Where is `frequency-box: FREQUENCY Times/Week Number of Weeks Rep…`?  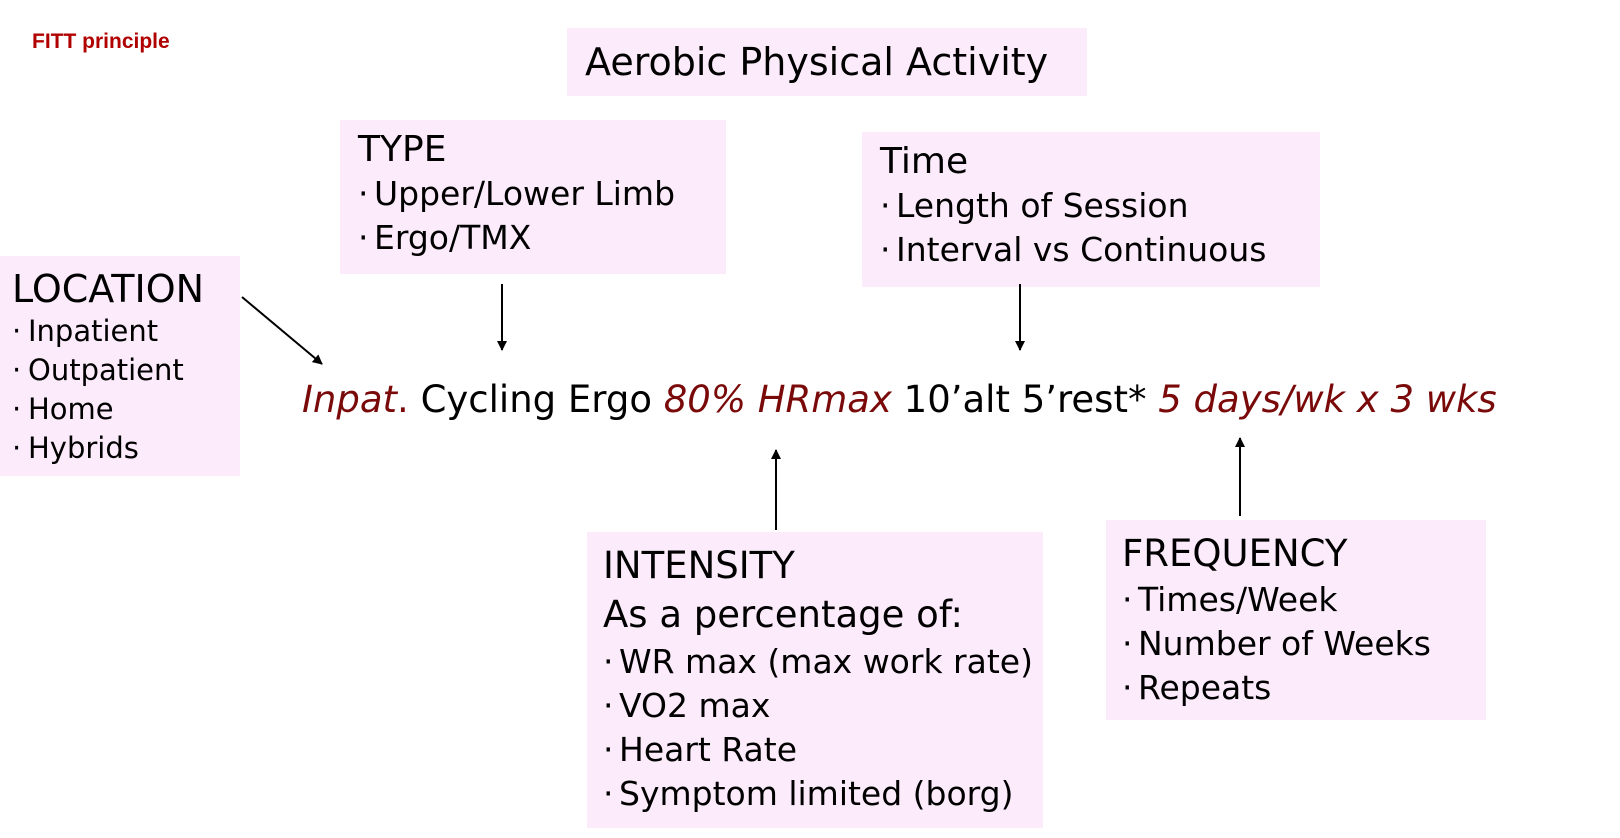
frequency-box: FREQUENCY Times/Week Number of Weeks Rep… is located at coordinates (1296, 620).